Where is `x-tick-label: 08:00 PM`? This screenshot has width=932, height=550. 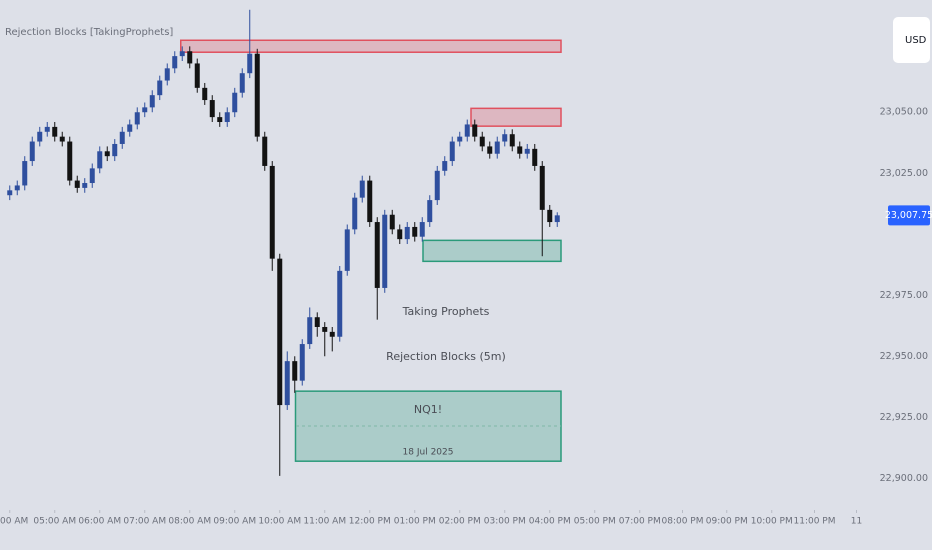
x-tick-label: 08:00 PM is located at coordinates (683, 522).